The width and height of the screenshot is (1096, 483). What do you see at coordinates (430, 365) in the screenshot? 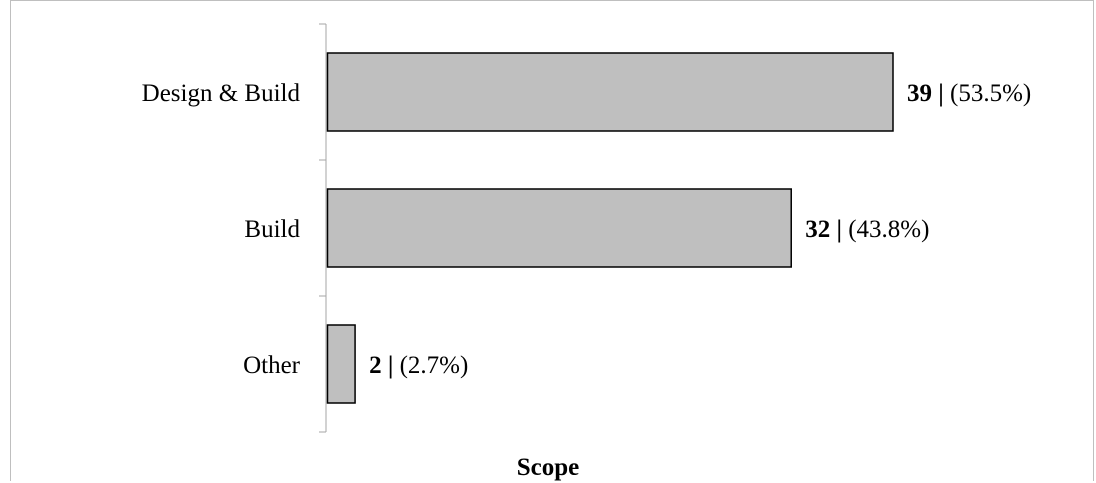
I see `data-label-percent: (2.7%)` at bounding box center [430, 365].